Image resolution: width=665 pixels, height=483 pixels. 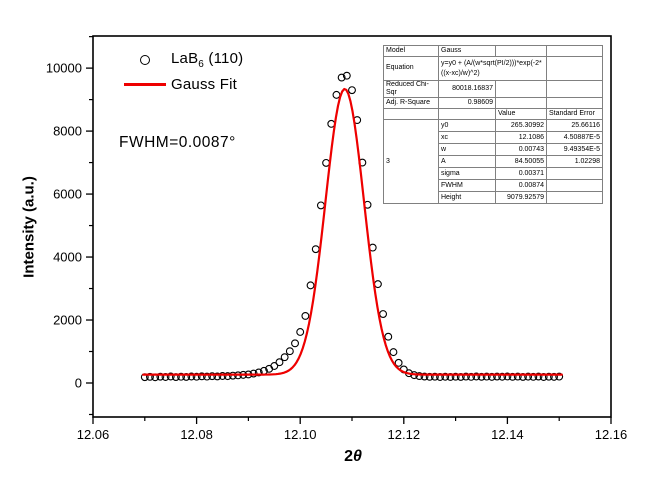 I want to click on y-tick-label: 8000, so click(x=67, y=131).